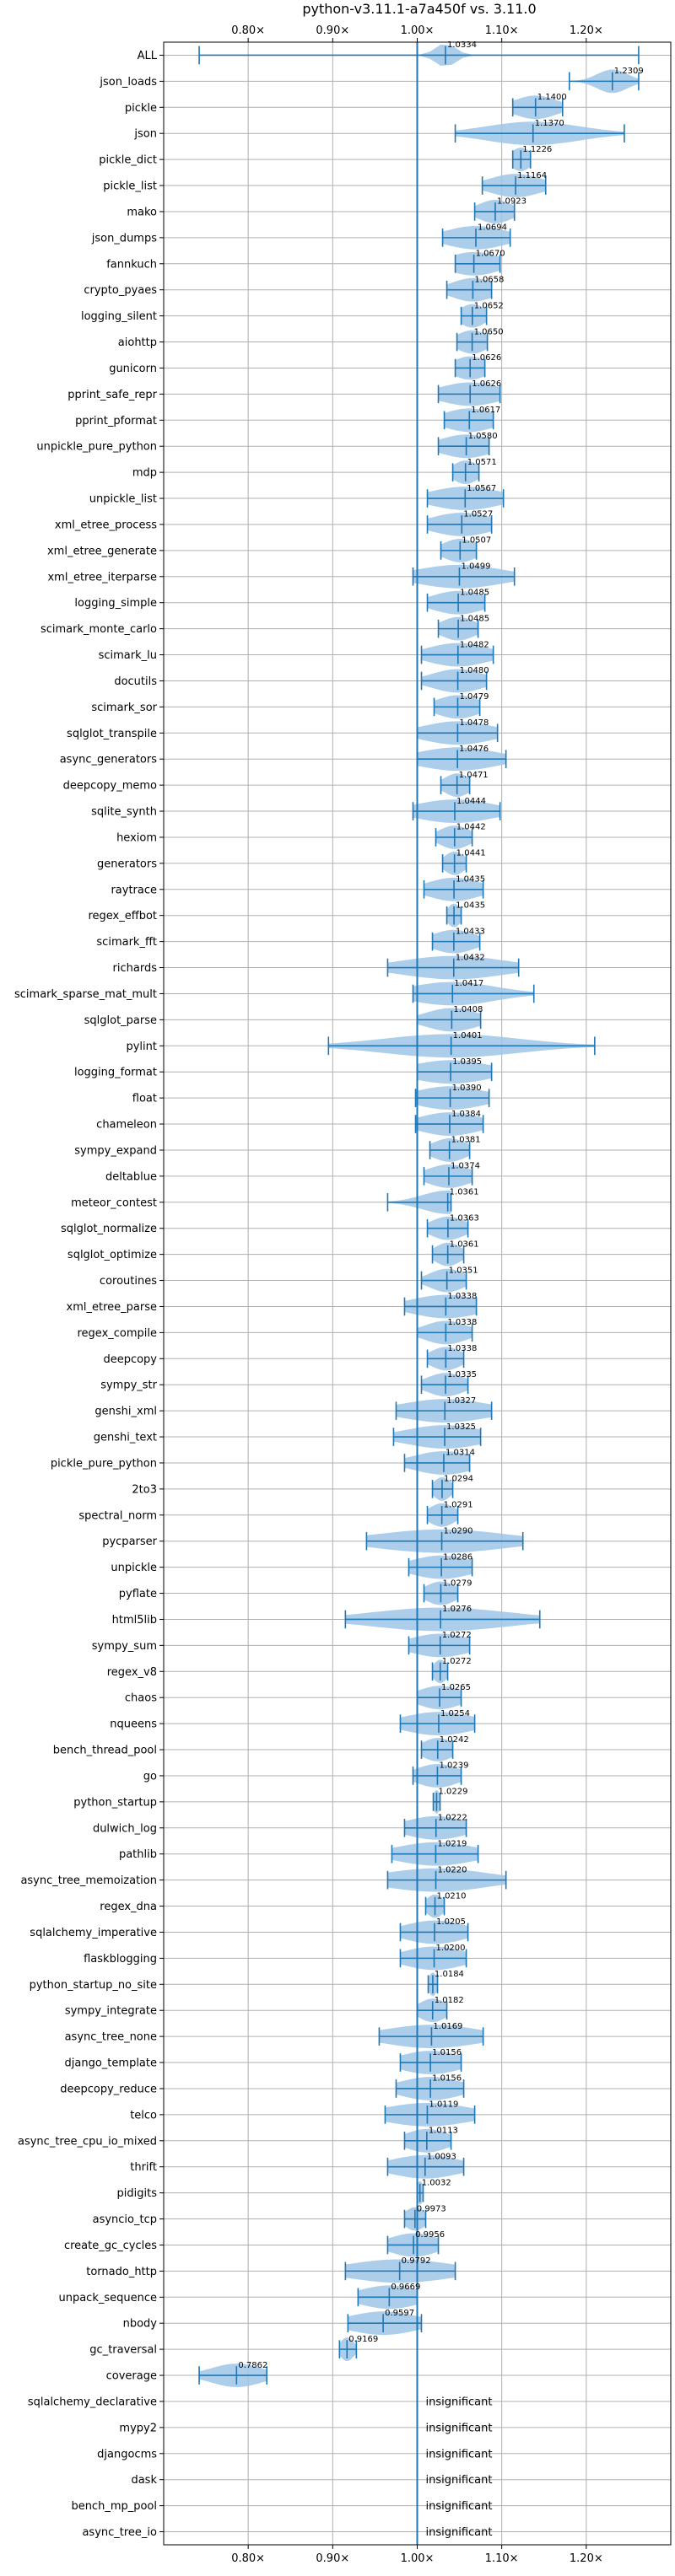 The height and width of the screenshot is (2576, 675). I want to click on benchmark-name: unpickle, so click(134, 1568).